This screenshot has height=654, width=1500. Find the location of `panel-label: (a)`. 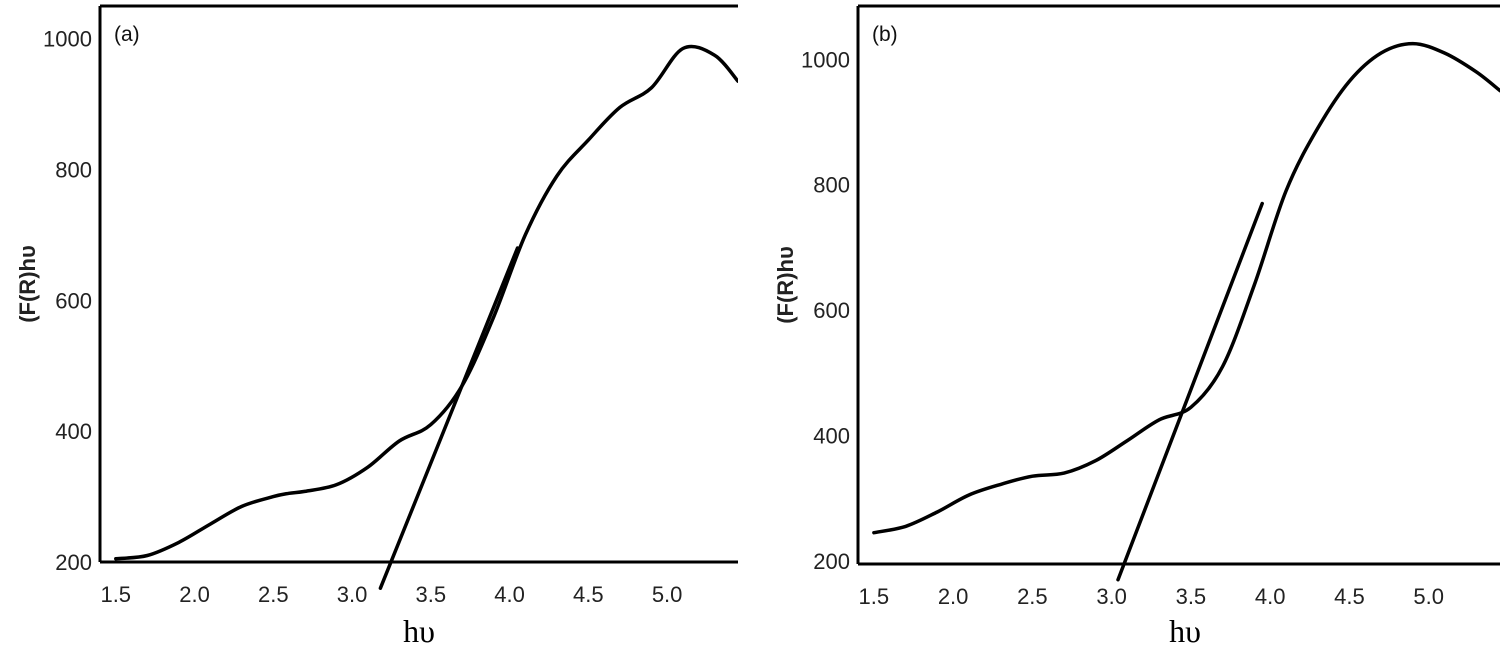

panel-label: (a) is located at coordinates (127, 34).